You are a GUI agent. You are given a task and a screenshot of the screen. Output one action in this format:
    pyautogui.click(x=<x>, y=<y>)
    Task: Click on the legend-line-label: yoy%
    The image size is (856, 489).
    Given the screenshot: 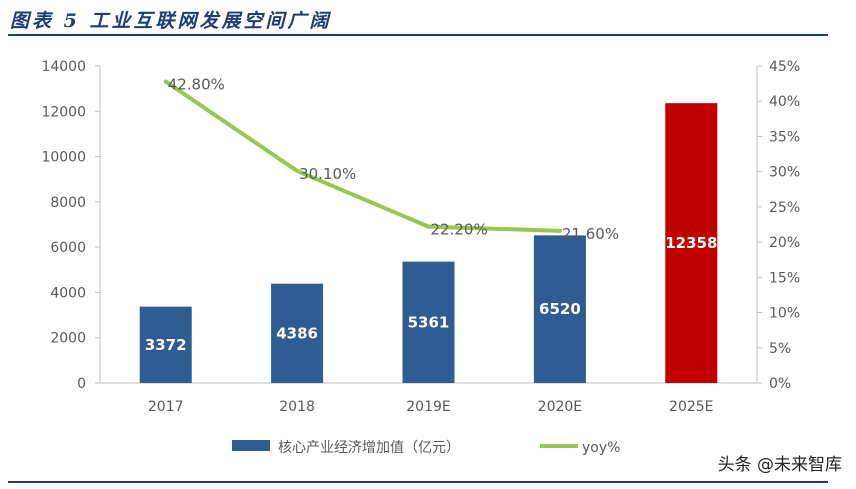 What is the action you would take?
    pyautogui.click(x=601, y=448)
    